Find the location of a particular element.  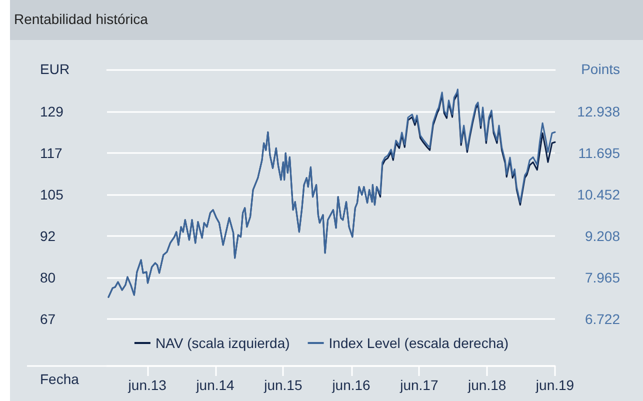

legend-label: Index Level (escala derecha) is located at coordinates (418, 343).